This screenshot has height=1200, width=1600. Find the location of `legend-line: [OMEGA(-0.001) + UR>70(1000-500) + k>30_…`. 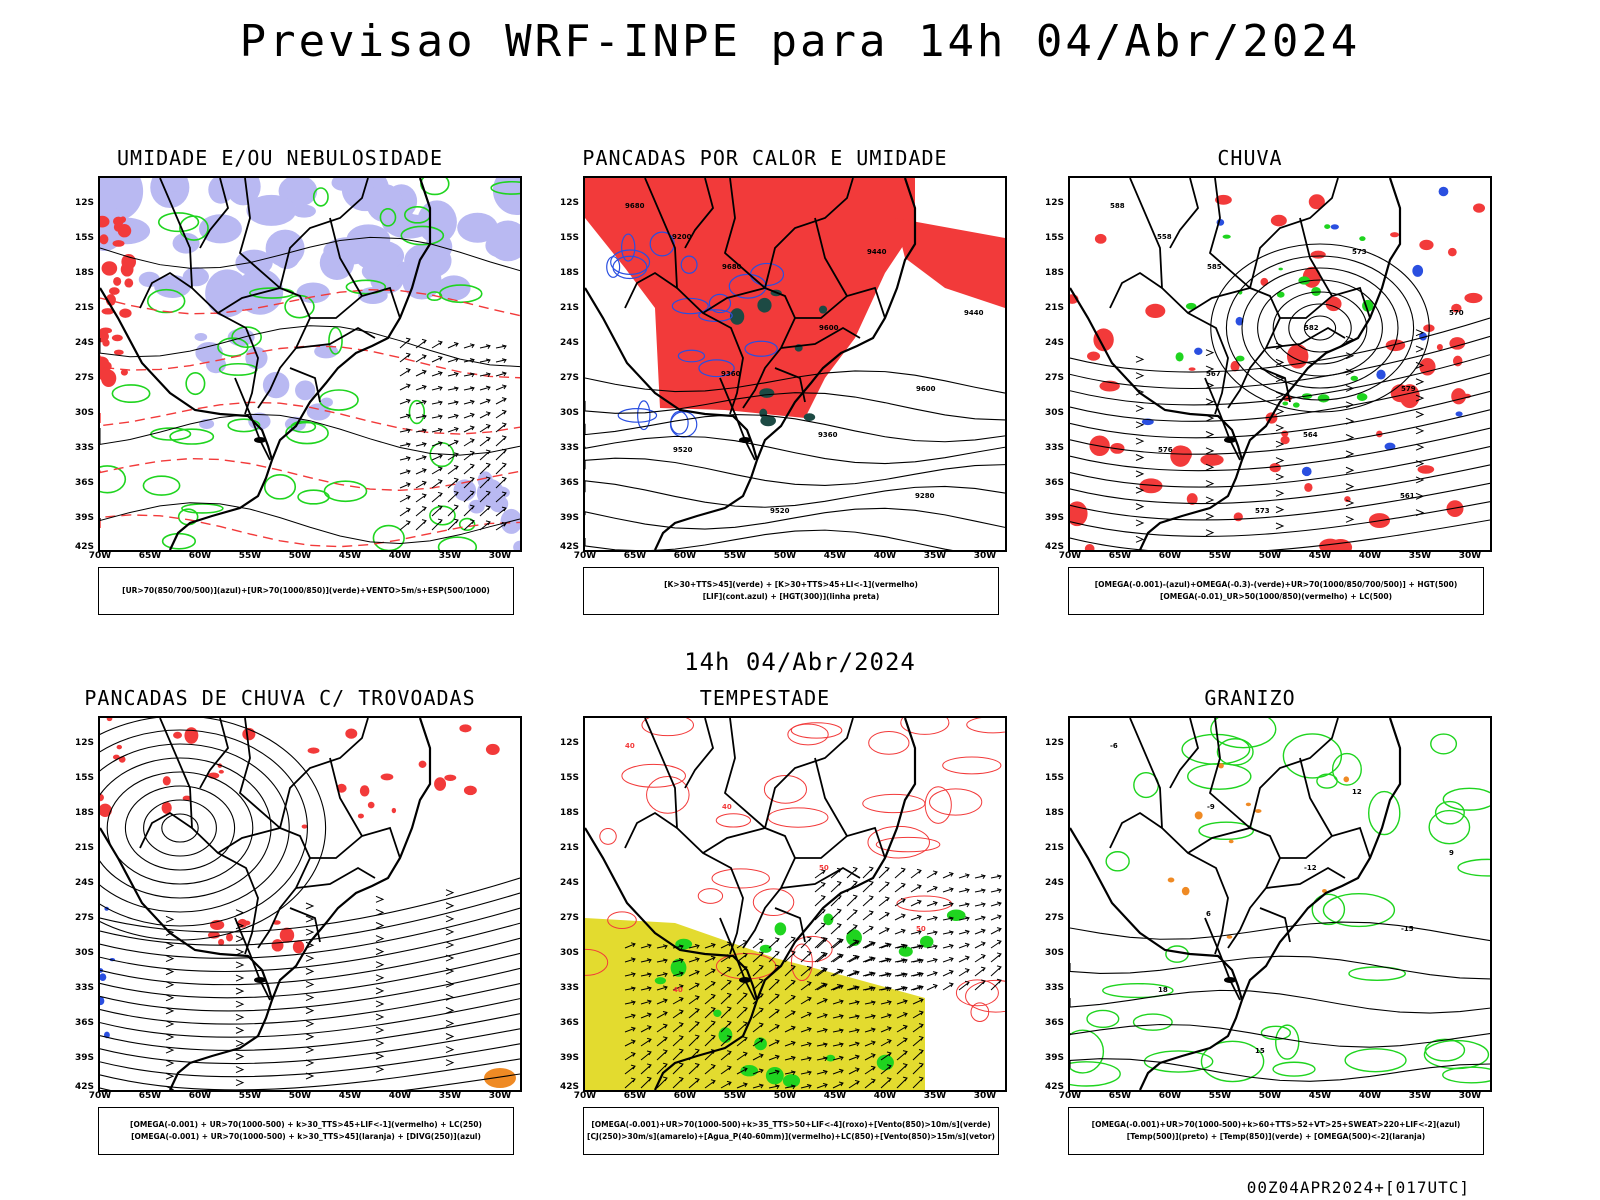

legend-line: [OMEGA(-0.001) + UR>70(1000-500) + k>30_… is located at coordinates (306, 1124).